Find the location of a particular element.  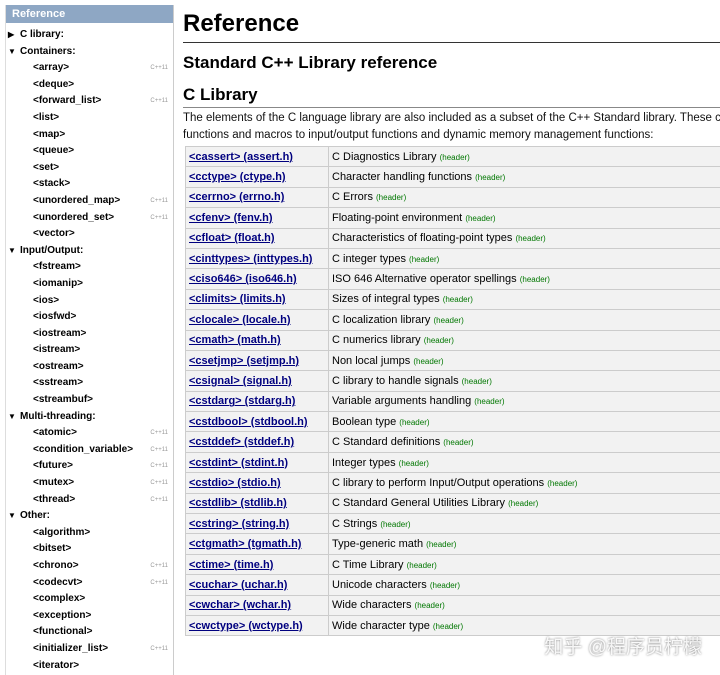

nav-label: <ios> is located at coordinates (46, 300).